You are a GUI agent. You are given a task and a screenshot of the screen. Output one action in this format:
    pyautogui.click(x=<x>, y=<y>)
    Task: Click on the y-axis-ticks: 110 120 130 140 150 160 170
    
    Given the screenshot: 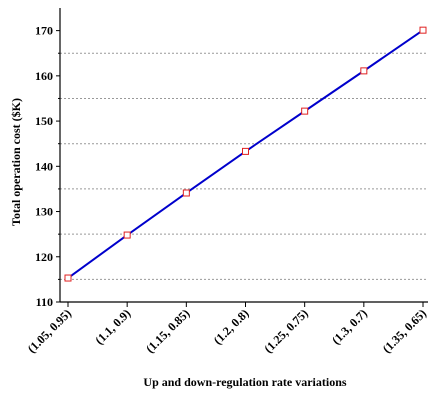 What is the action you would take?
    pyautogui.click(x=47, y=166)
    